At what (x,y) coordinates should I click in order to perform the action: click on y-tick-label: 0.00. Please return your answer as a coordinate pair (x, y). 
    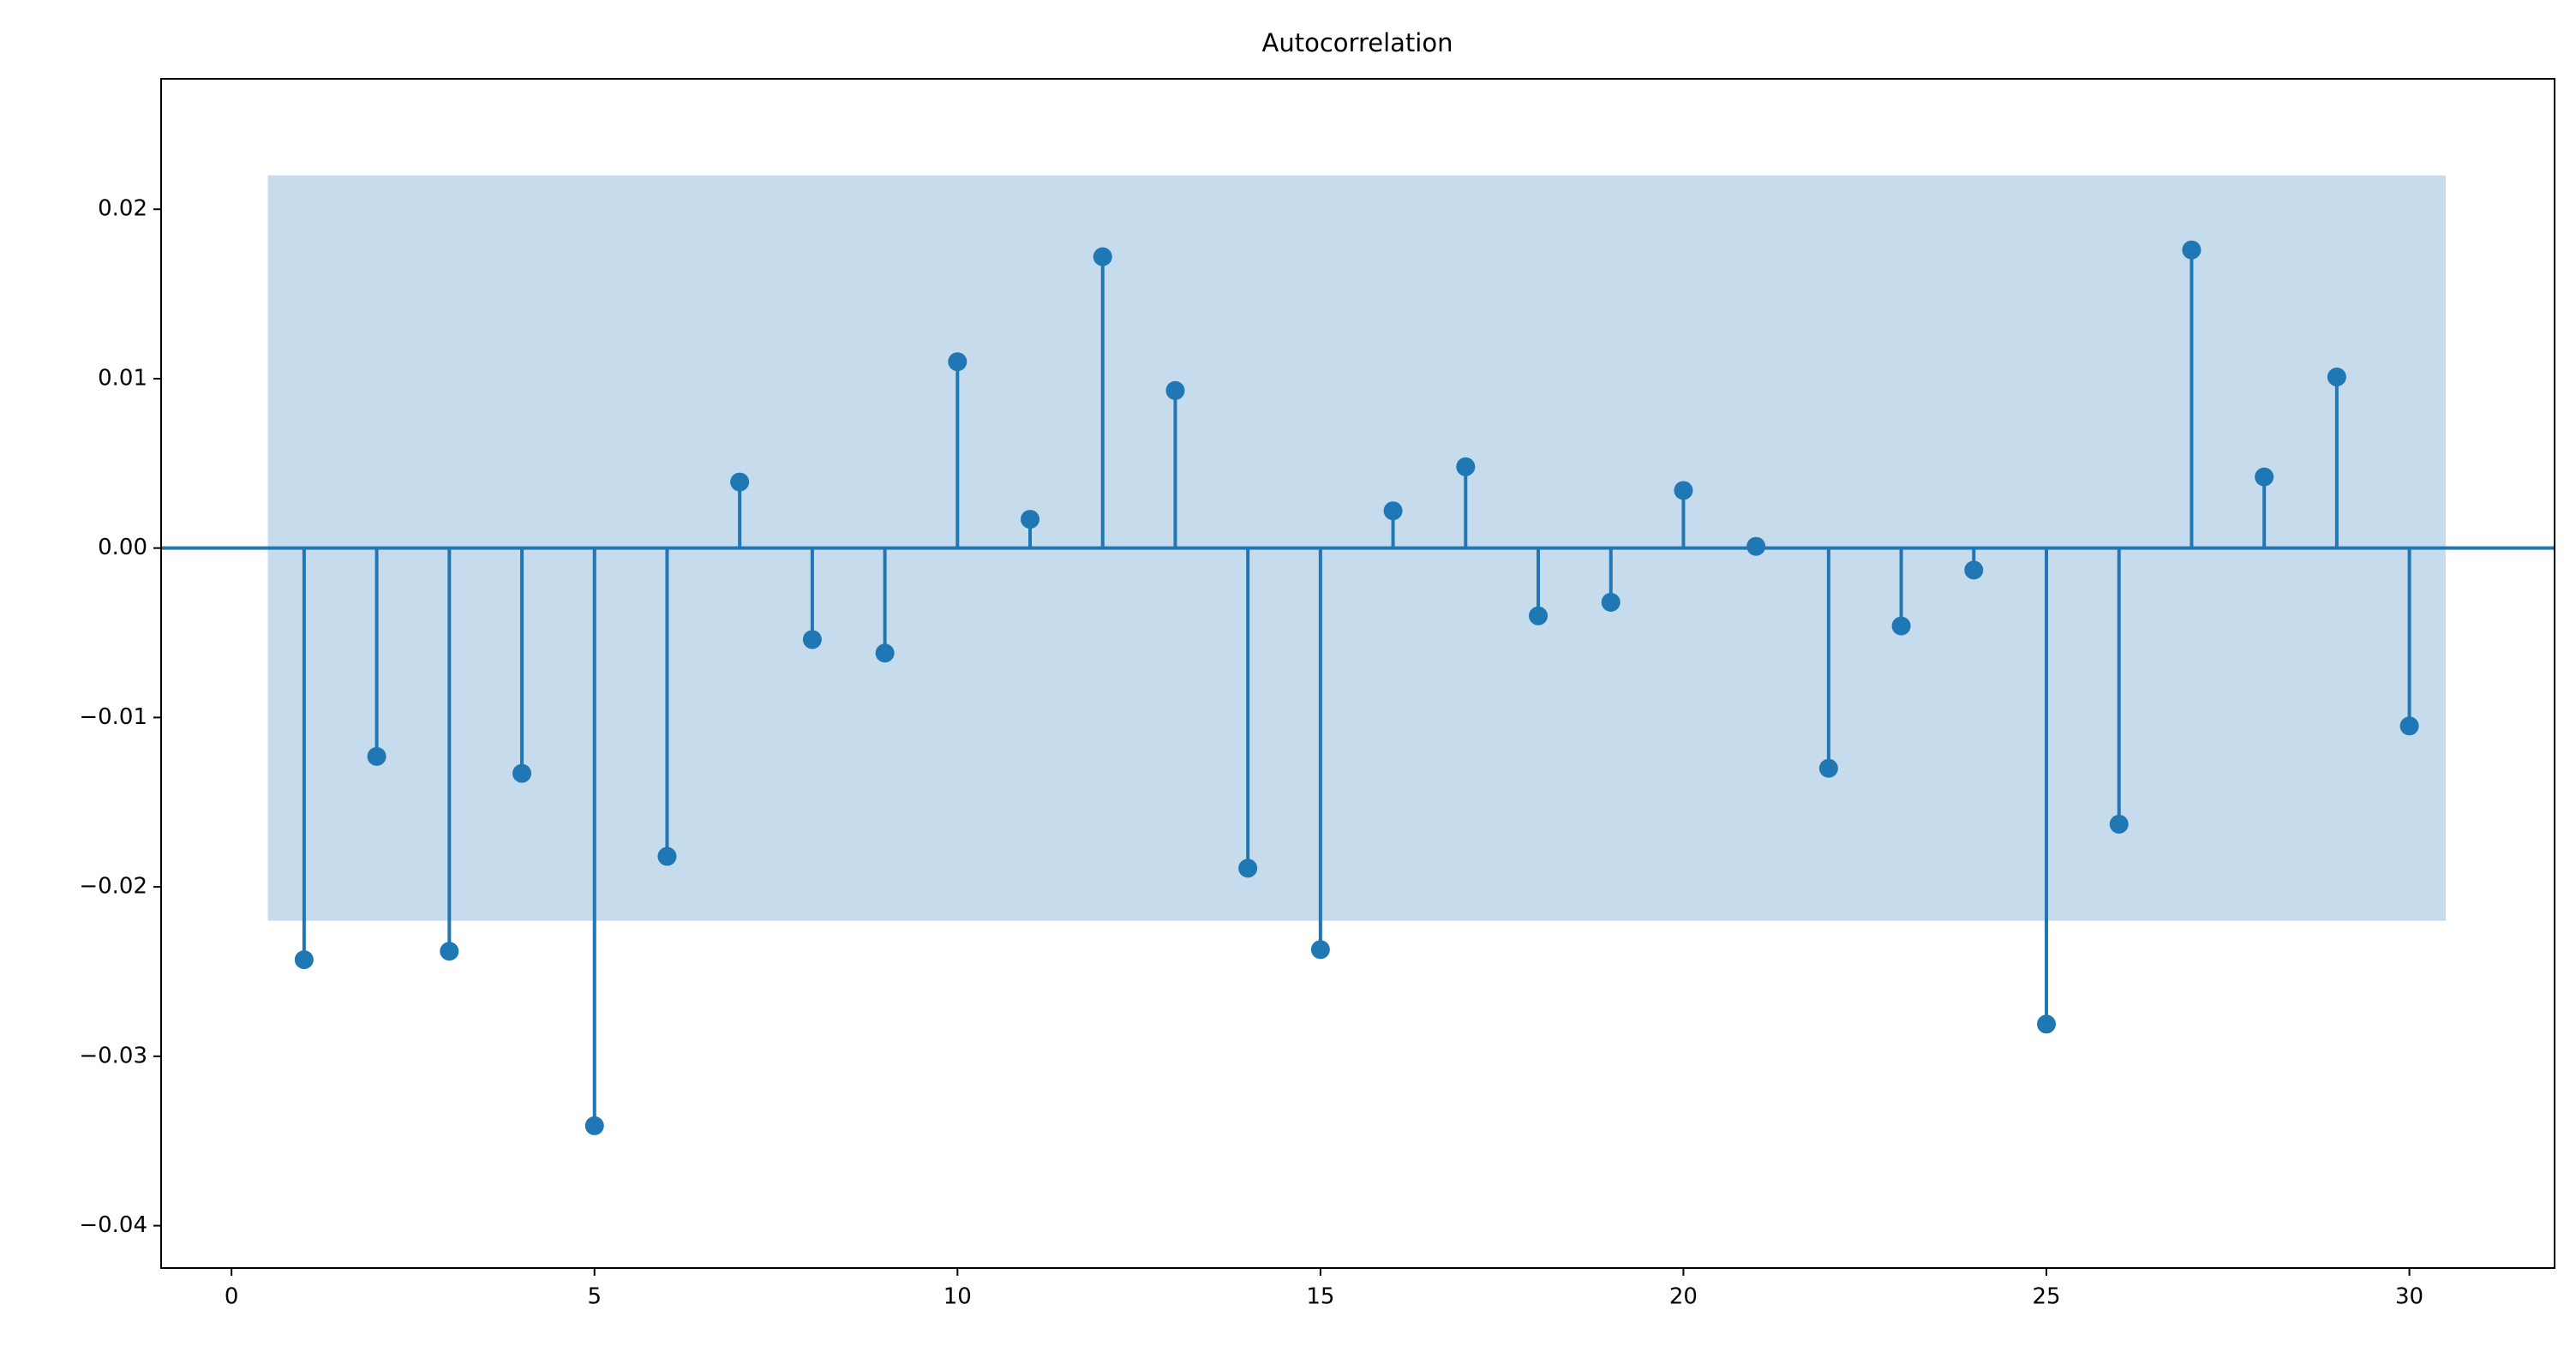
    Looking at the image, I should click on (123, 548).